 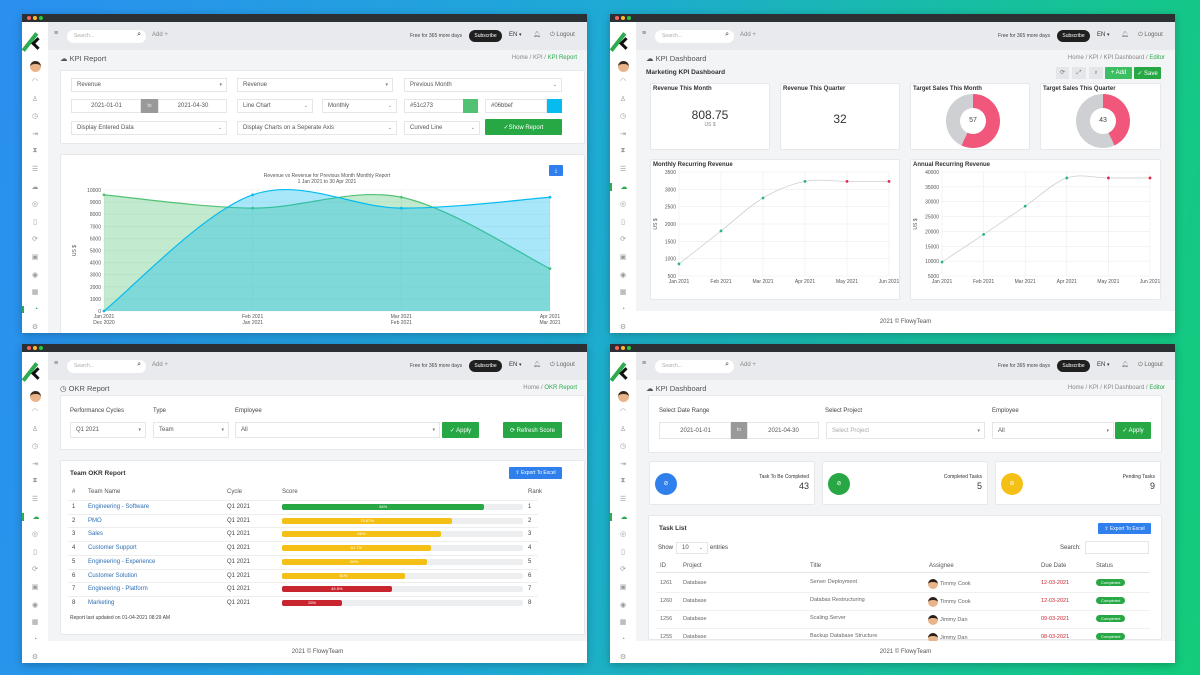 I want to click on team-name-link: Engineering - Platform, so click(x=118, y=589).